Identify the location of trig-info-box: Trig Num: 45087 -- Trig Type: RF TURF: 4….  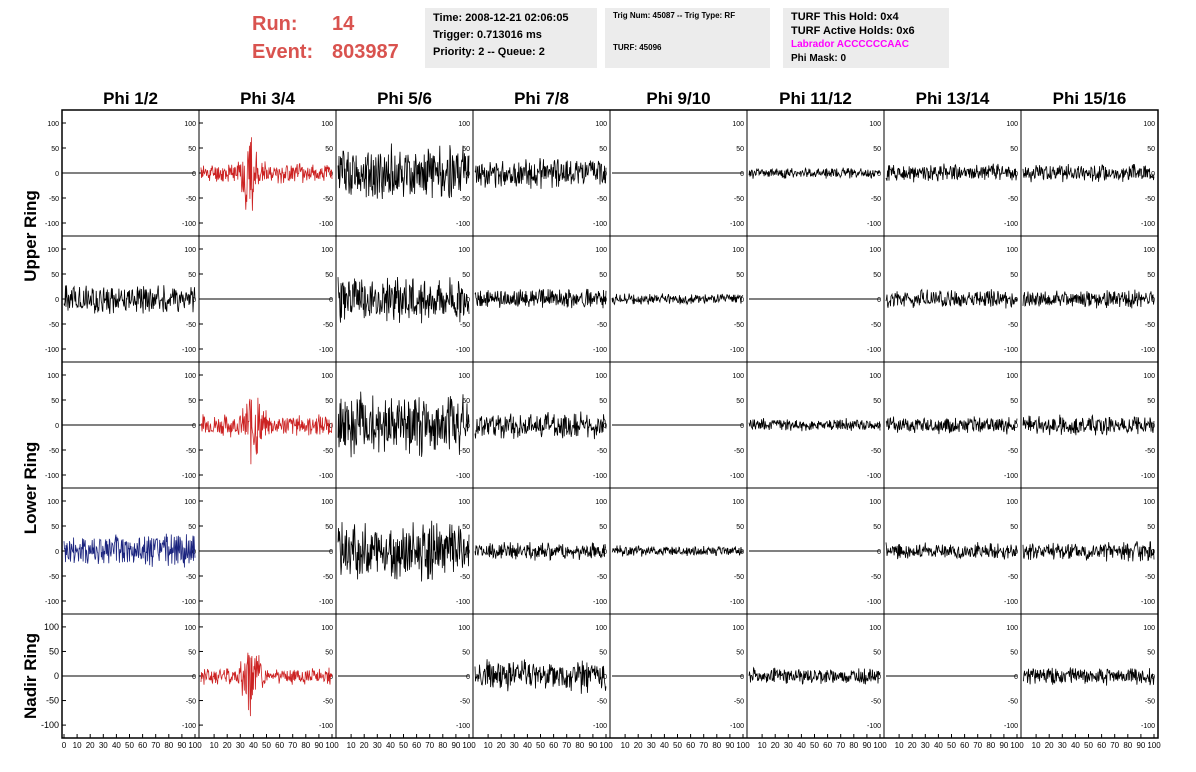
(687, 38).